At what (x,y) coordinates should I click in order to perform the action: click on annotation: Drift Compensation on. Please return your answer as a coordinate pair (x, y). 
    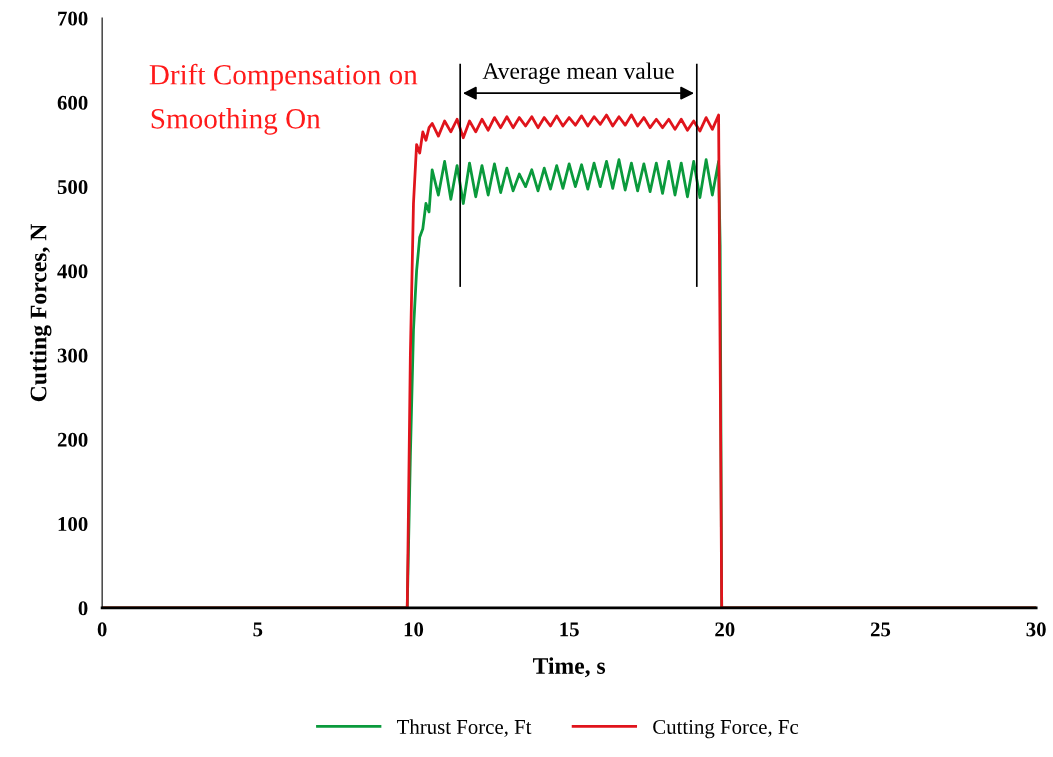
    Looking at the image, I should click on (283, 77).